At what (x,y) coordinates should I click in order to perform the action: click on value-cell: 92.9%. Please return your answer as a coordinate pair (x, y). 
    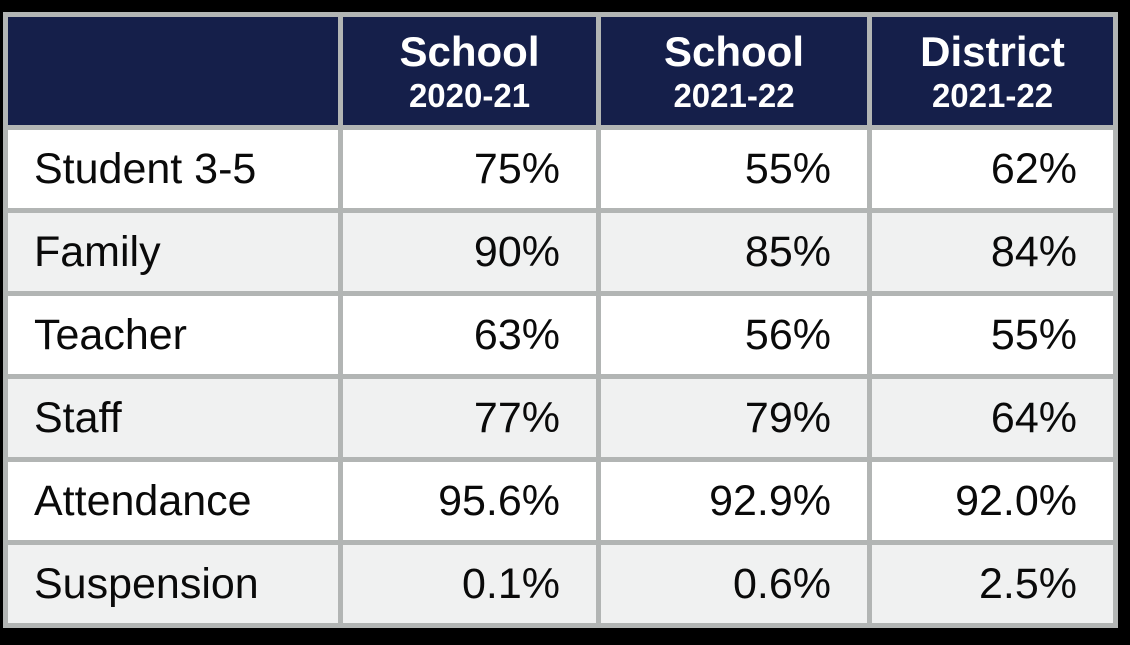
    Looking at the image, I should click on (734, 501).